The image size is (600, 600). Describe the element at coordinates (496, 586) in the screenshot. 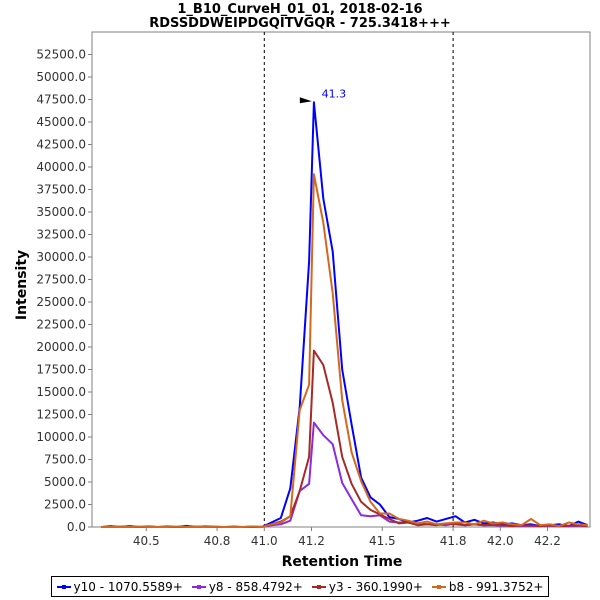

I see `legend-label: b8 - 991.3752+` at that location.